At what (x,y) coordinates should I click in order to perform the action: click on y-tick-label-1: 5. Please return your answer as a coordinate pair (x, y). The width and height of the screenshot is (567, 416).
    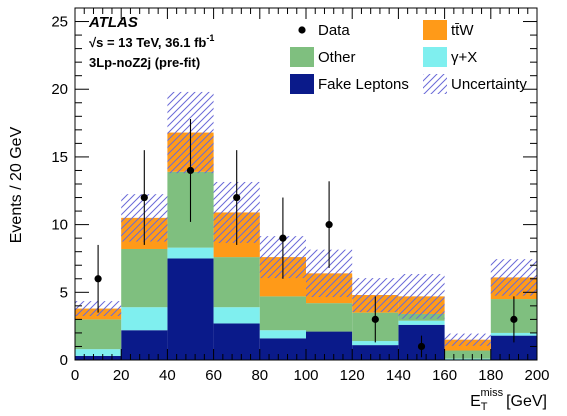
    Looking at the image, I should click on (64, 292).